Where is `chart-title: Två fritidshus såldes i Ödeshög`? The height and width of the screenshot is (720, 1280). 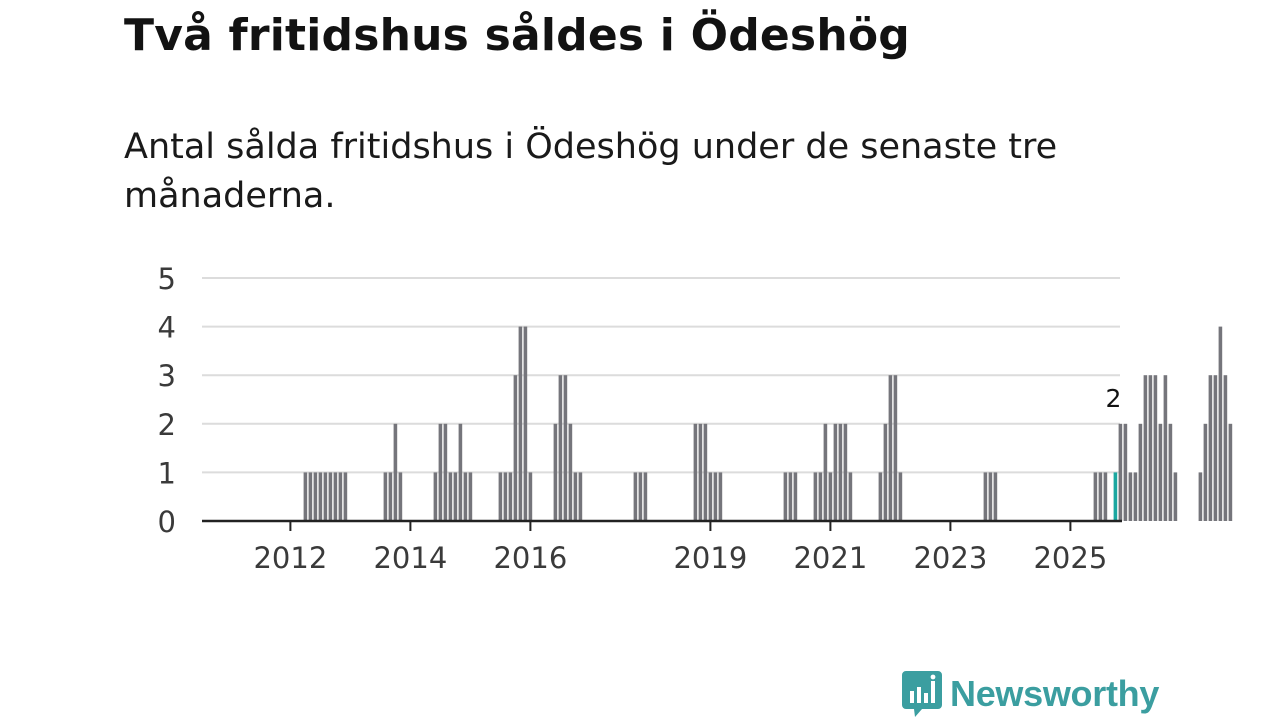 chart-title: Två fritidshus såldes i Ödeshög is located at coordinates (517, 35).